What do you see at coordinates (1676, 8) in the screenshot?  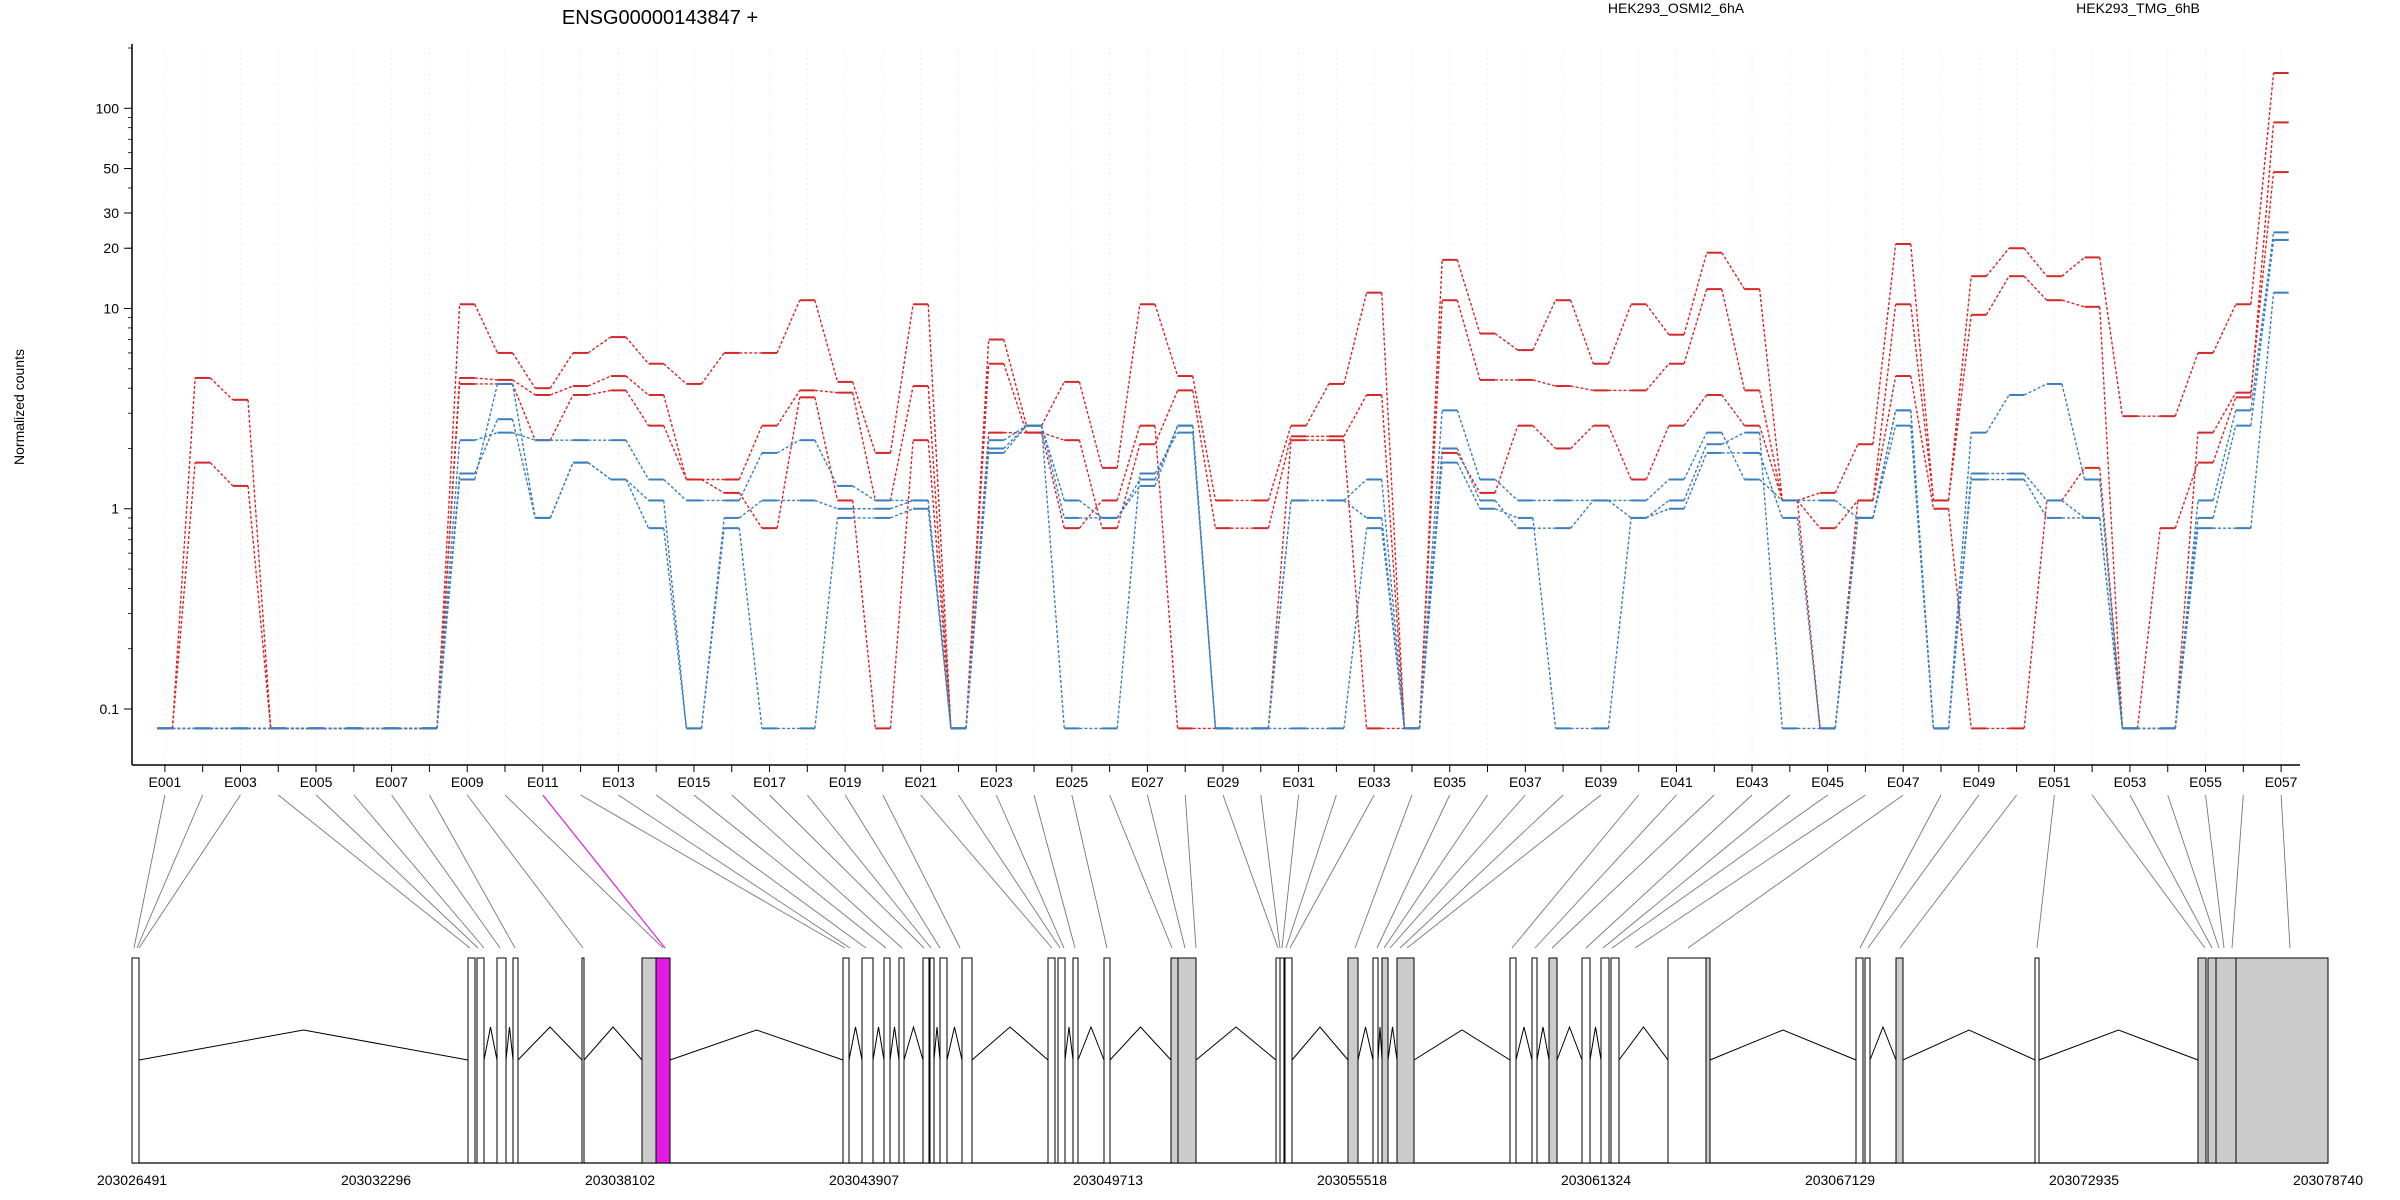 I see `legend-entry-osmi2: HEK293_OSMI2_6hA` at bounding box center [1676, 8].